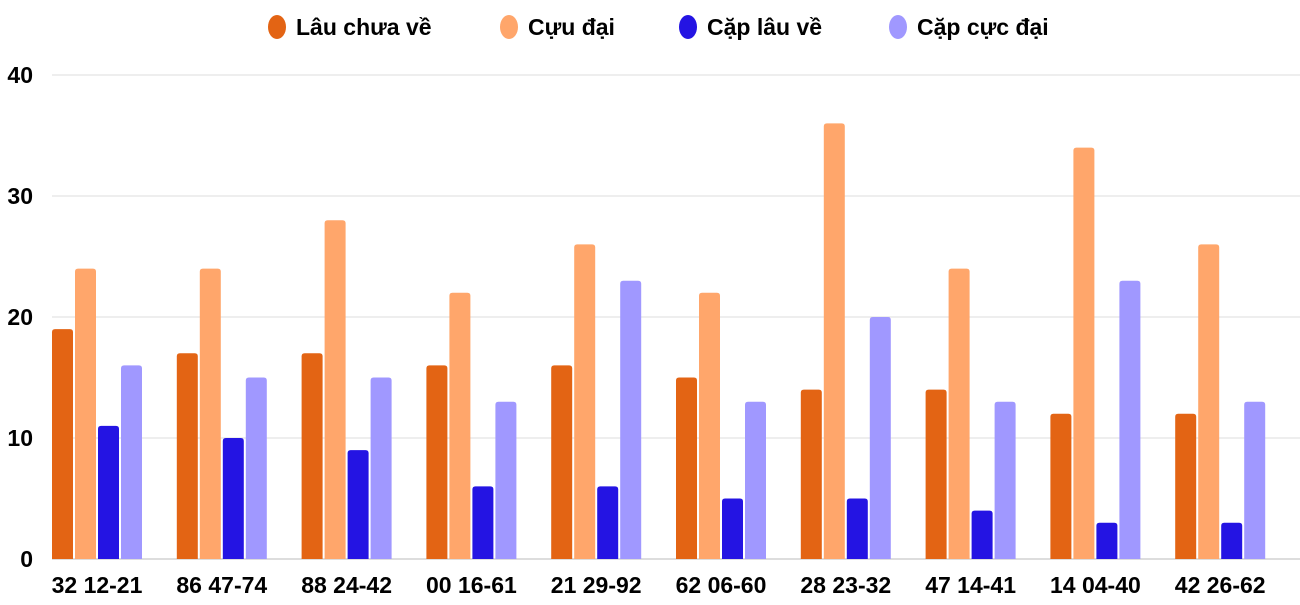 This screenshot has height=605, width=1300. What do you see at coordinates (983, 27) in the screenshot?
I see `legend-label: Cặp cực đại` at bounding box center [983, 27].